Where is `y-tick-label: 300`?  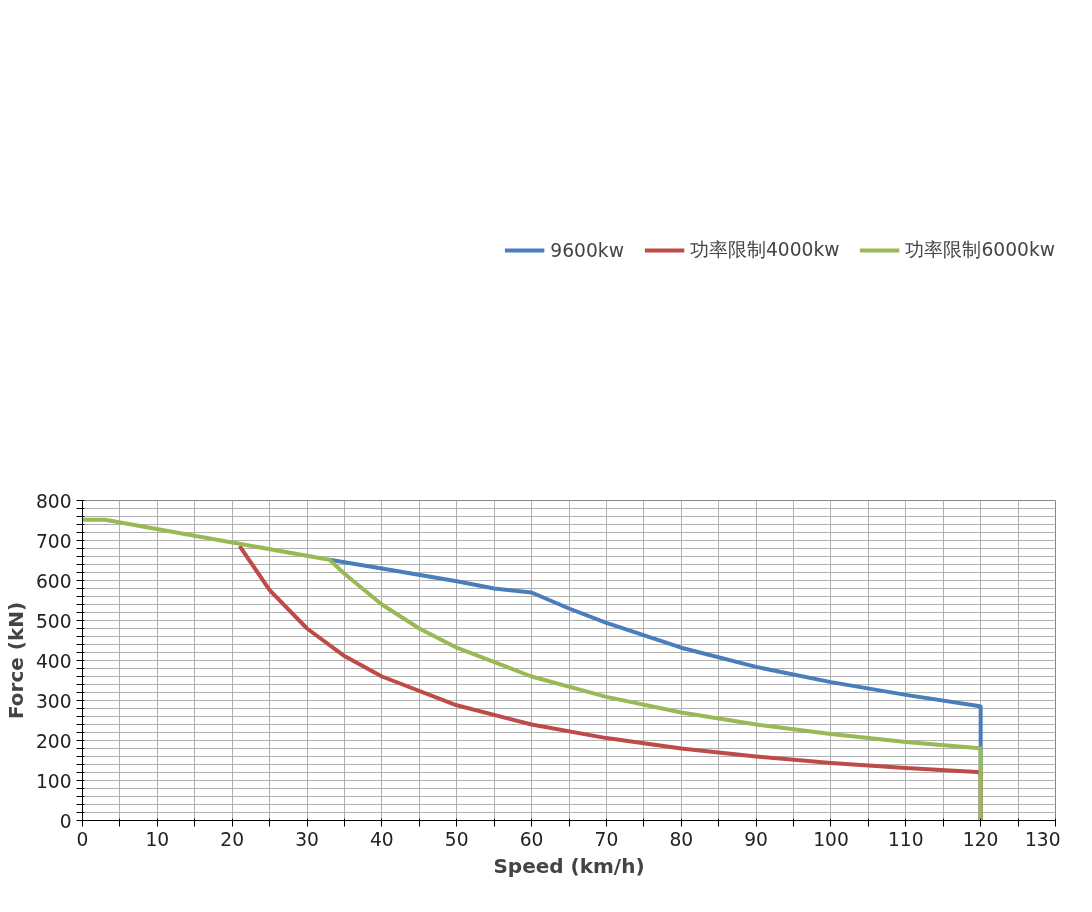
y-tick-label: 300 is located at coordinates (53, 701).